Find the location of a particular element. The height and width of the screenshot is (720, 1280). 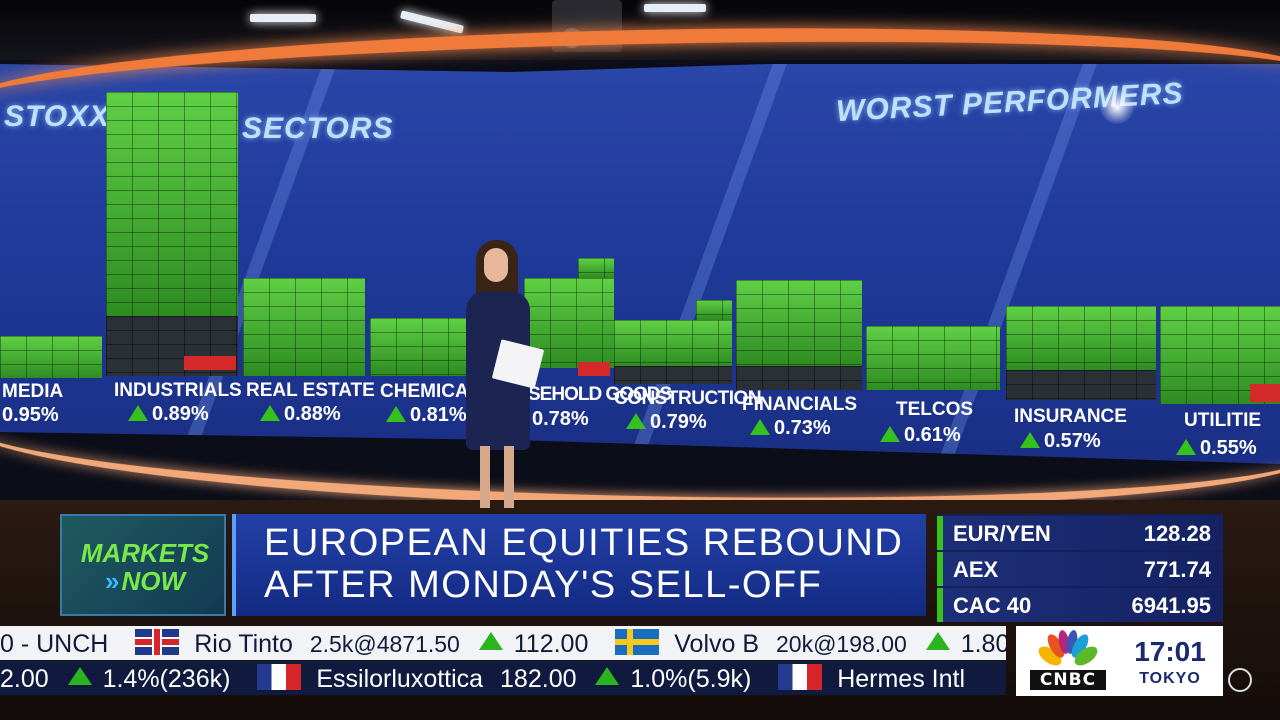

sector-name-utilities: UTILITIE is located at coordinates (1223, 420).